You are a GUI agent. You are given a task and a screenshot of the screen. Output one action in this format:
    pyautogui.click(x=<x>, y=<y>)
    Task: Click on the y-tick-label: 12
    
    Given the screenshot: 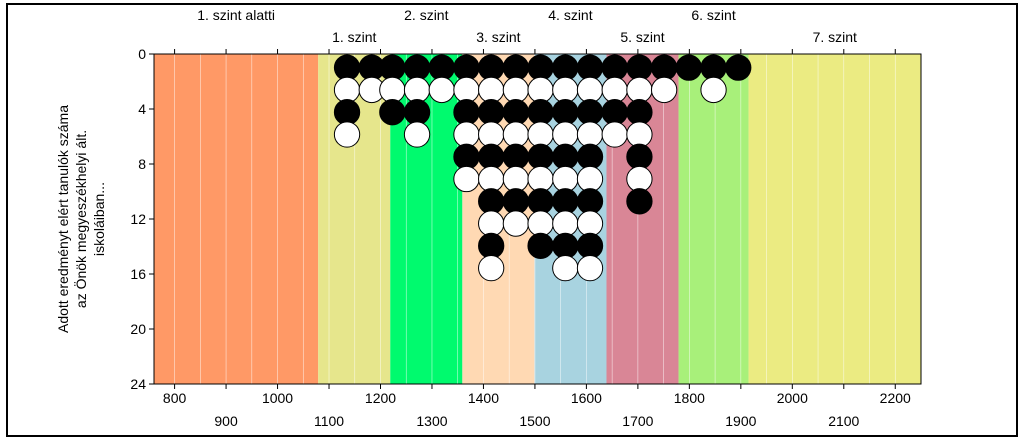 What is the action you would take?
    pyautogui.click(x=138, y=219)
    